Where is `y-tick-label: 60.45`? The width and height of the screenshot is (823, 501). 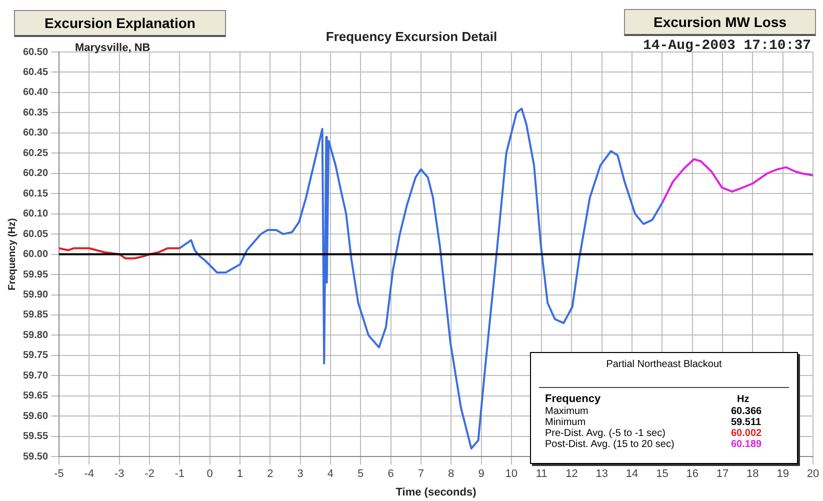 y-tick-label: 60.45 is located at coordinates (35, 72).